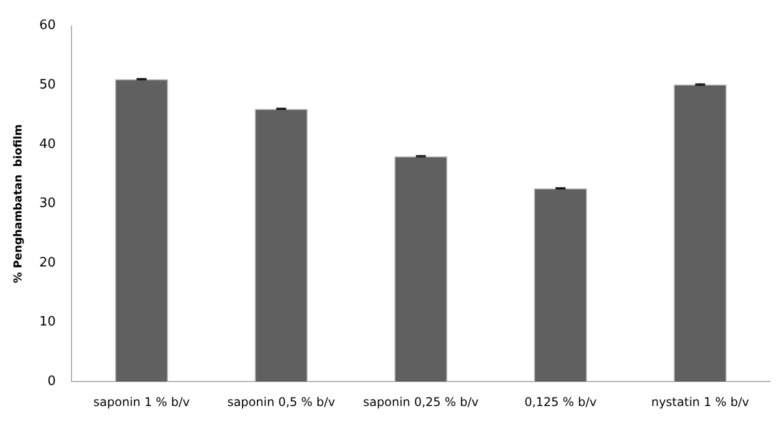  Describe the element at coordinates (47, 84) in the screenshot. I see `y-tick-label: 50` at that location.